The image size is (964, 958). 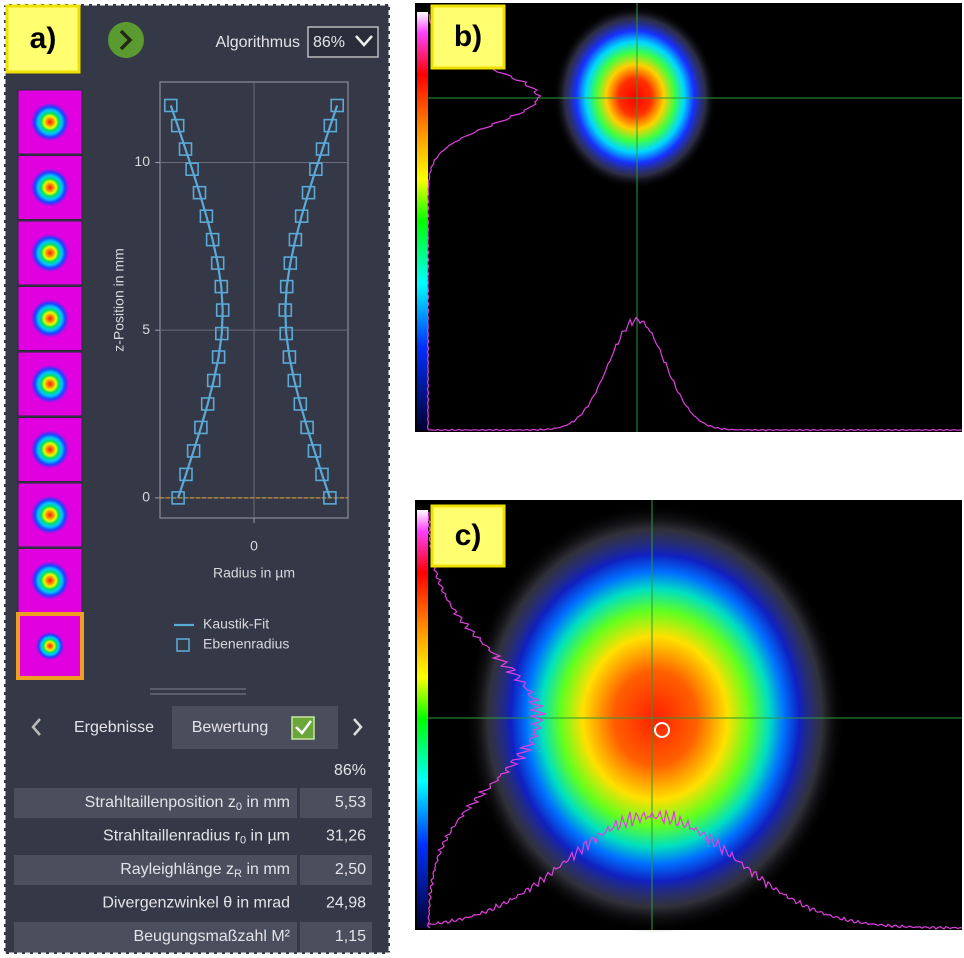 I want to click on label-text: Divergenzwinkel θ in mrad, so click(x=196, y=903).